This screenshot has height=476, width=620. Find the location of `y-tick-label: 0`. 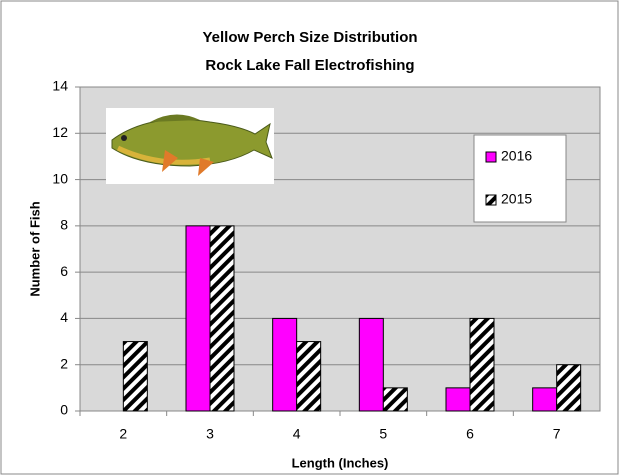

y-tick-label: 0 is located at coordinates (64, 410).